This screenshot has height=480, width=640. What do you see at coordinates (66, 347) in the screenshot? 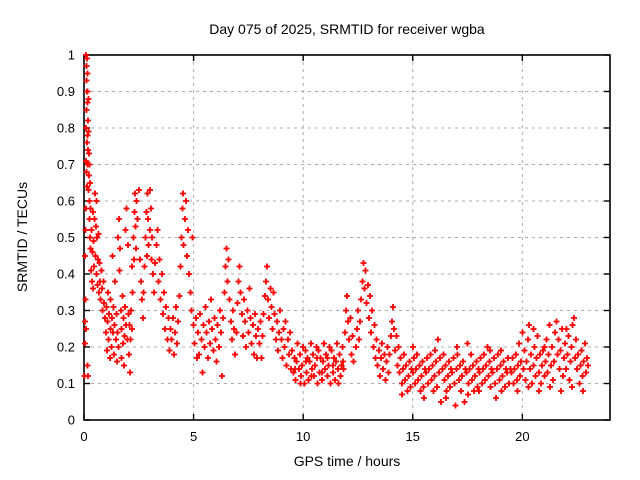
I see `y-tick-label: 0.2` at bounding box center [66, 347].